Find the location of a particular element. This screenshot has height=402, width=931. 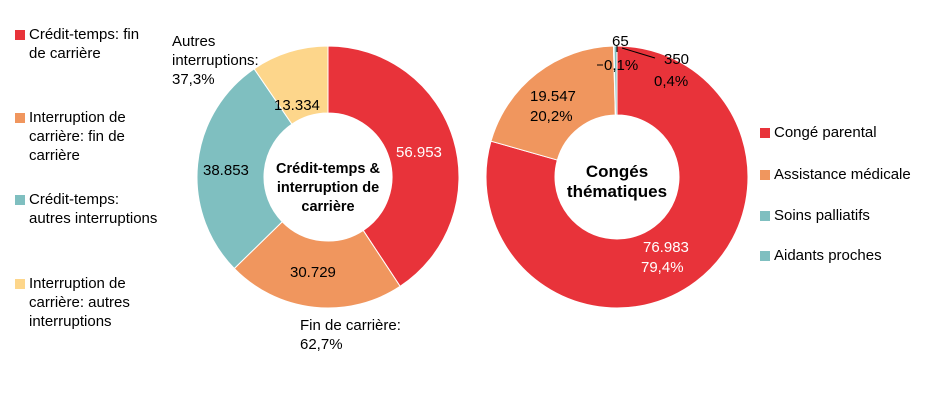

percent-label: 0,4% is located at coordinates (671, 81).